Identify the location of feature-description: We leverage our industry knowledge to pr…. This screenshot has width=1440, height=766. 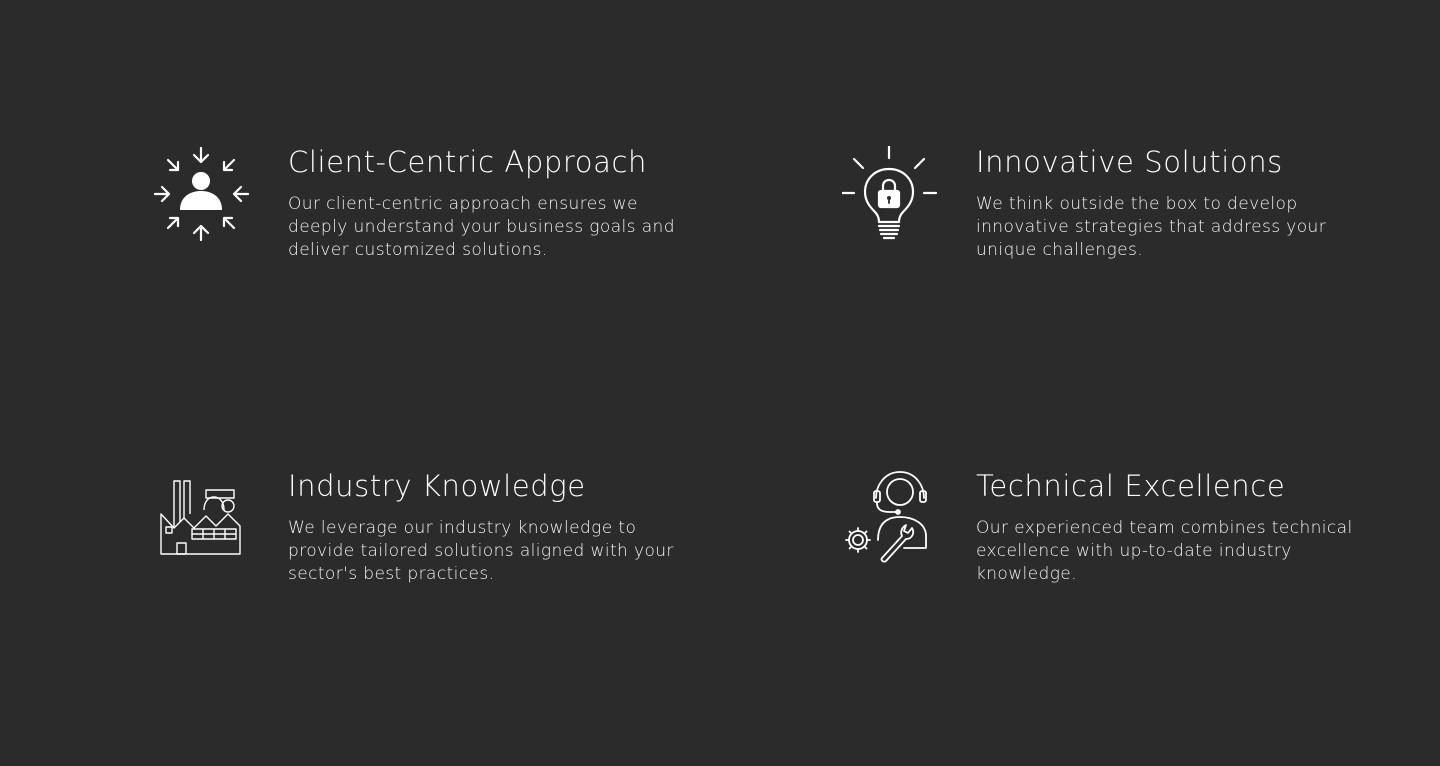
(481, 551).